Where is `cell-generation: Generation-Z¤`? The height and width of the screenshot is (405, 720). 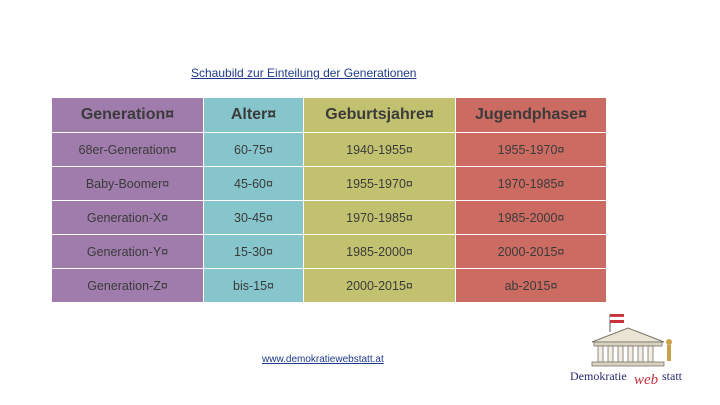 cell-generation: Generation-Z¤ is located at coordinates (127, 285).